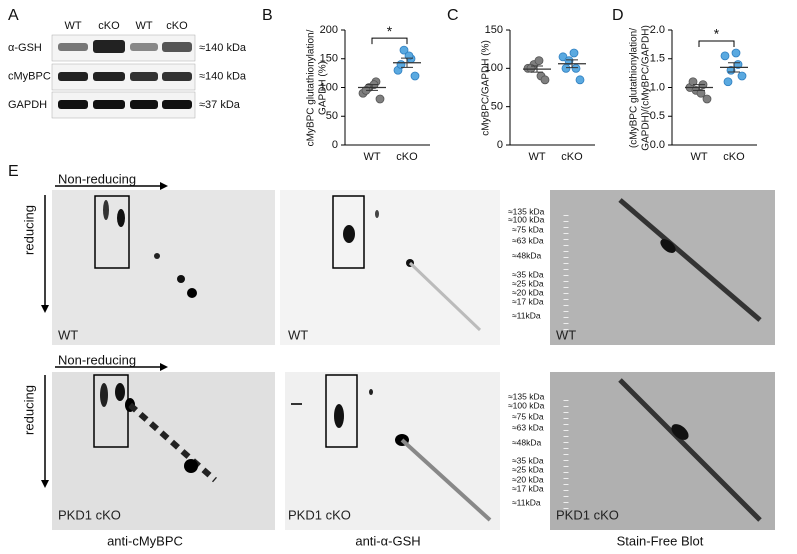 The height and width of the screenshot is (554, 797). Describe the element at coordinates (145, 540) in the screenshot. I see `column-label: anti-cMyBPC` at that location.